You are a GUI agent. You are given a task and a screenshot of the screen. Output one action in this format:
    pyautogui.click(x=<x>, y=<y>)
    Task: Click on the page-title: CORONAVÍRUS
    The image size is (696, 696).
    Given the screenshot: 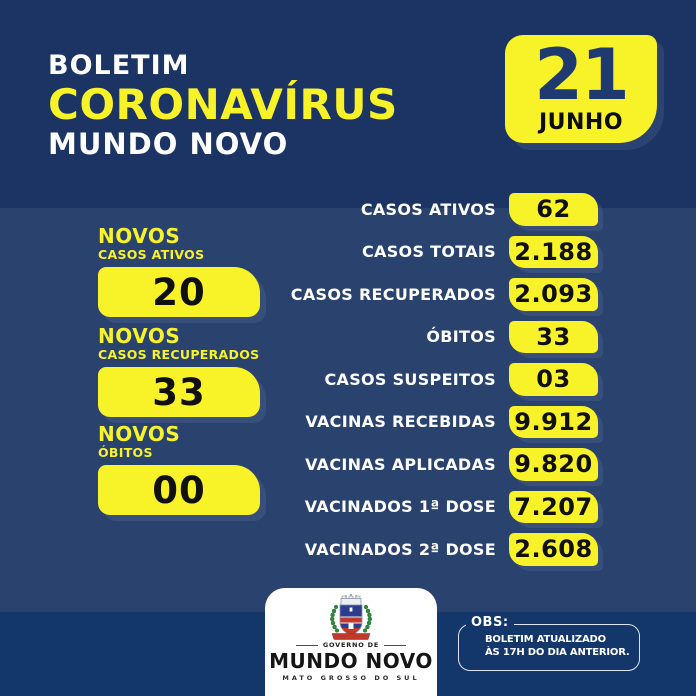 What is the action you would take?
    pyautogui.click(x=223, y=105)
    